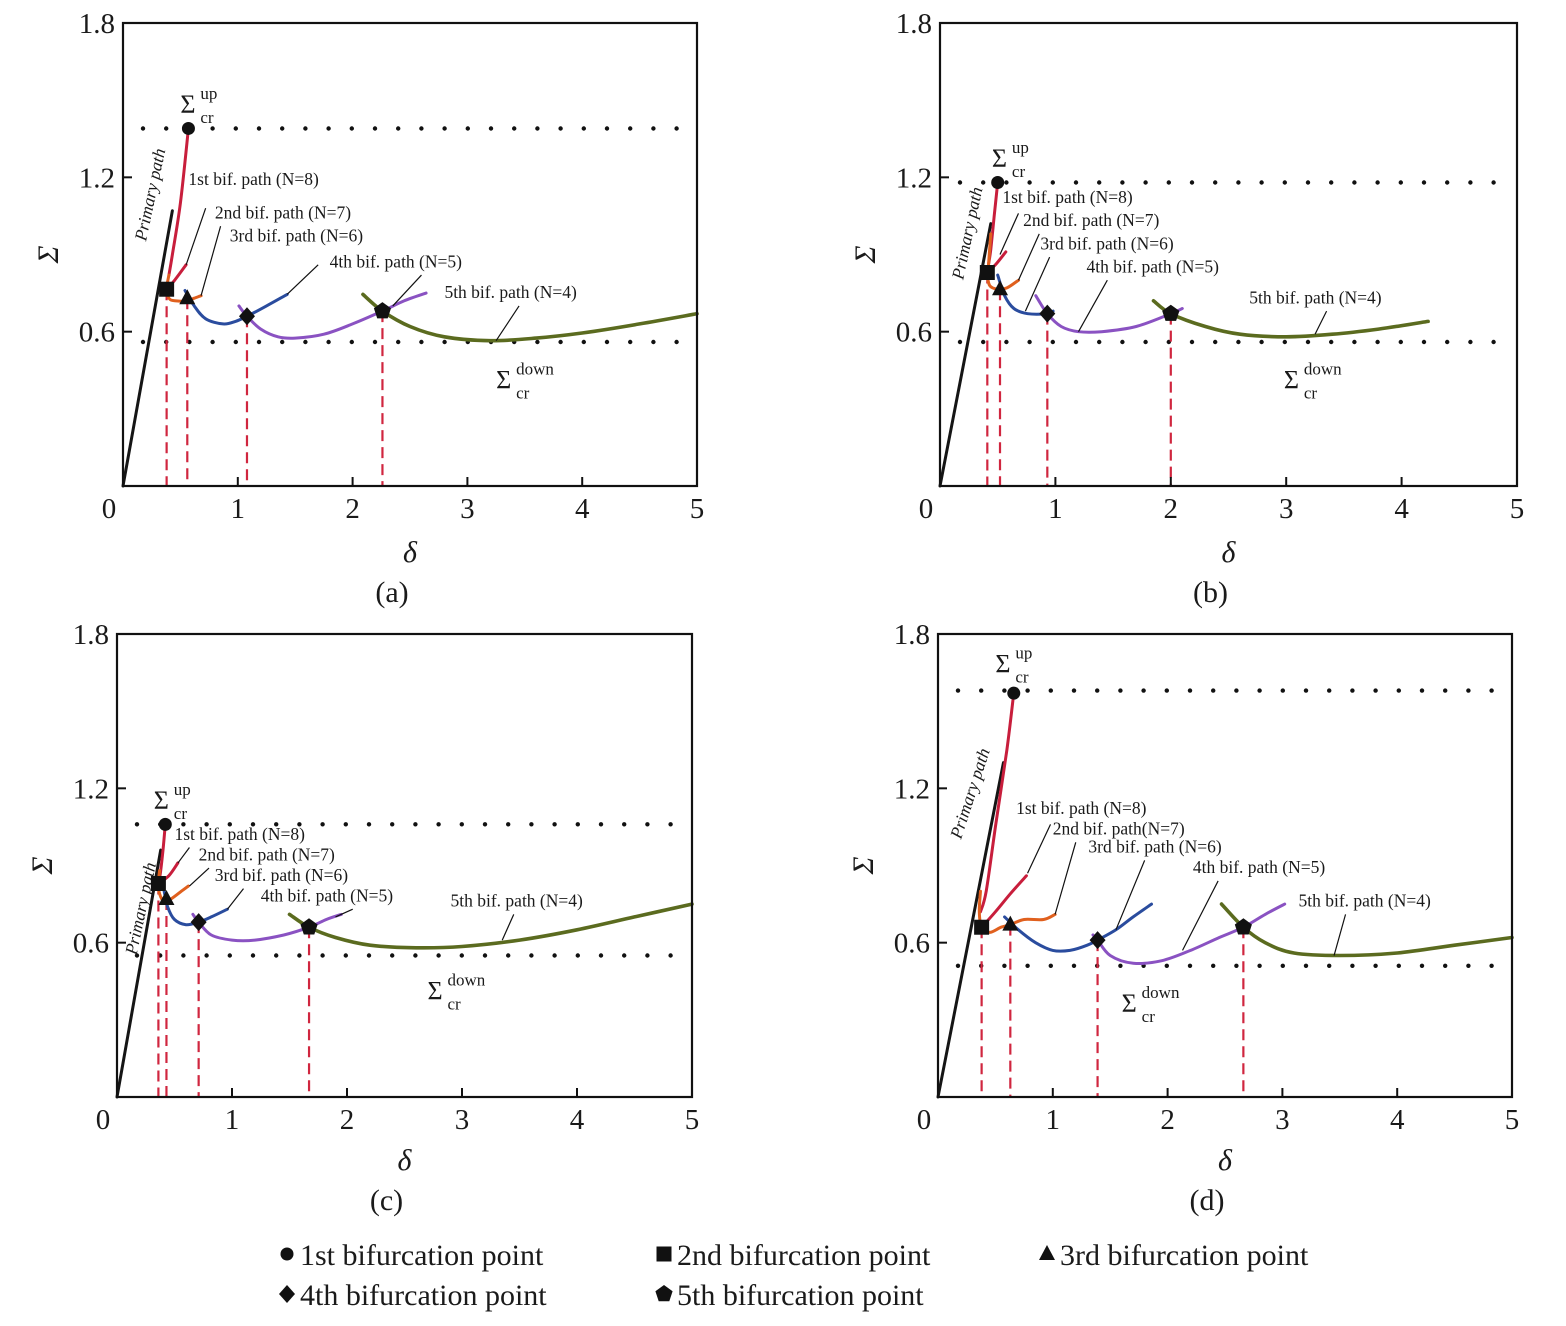  I want to click on annotation-label: 3rd bif. path (N=6), so click(1106, 243).